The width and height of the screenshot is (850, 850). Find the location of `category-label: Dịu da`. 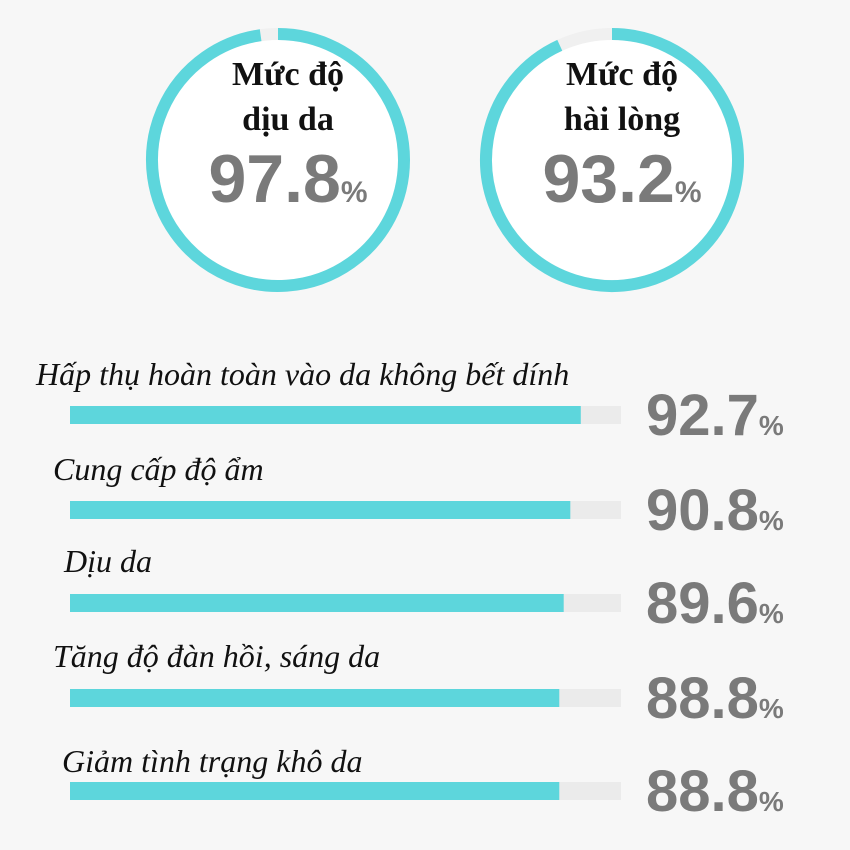

category-label: Dịu da is located at coordinates (107, 561).